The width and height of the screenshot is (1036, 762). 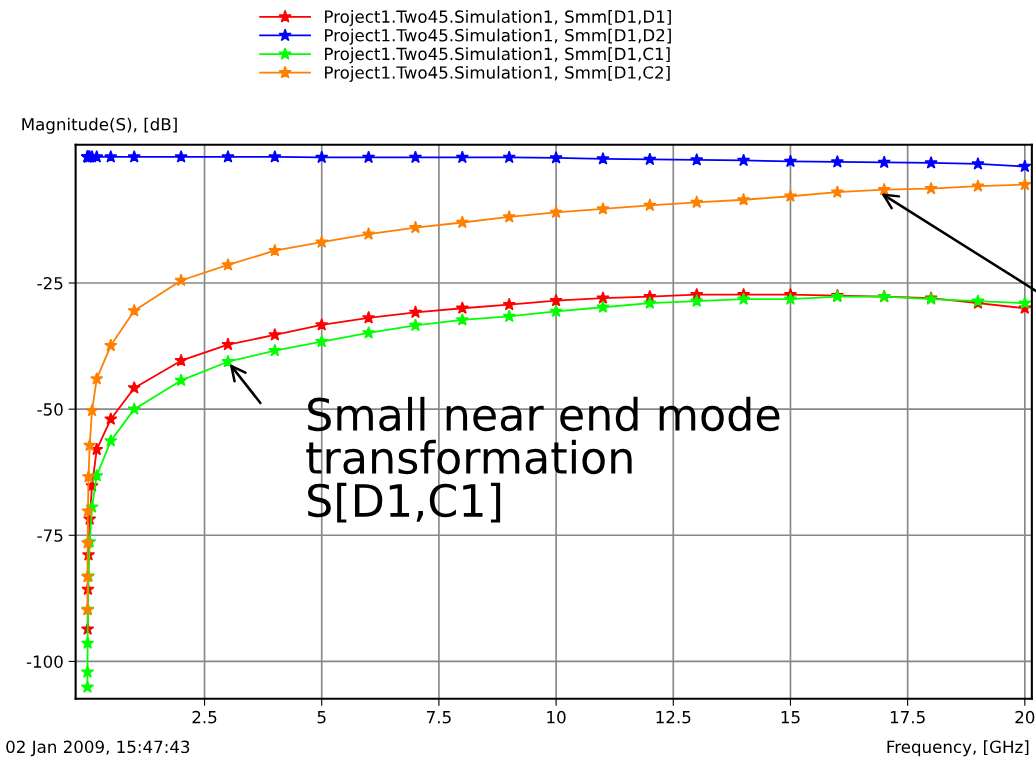 What do you see at coordinates (50, 283) in the screenshot?
I see `y-tick-label: -25` at bounding box center [50, 283].